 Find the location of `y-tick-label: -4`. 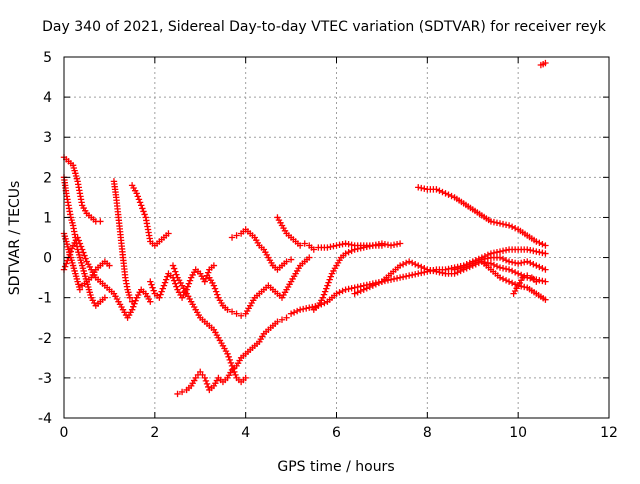

y-tick-label: -4 is located at coordinates (45, 419).